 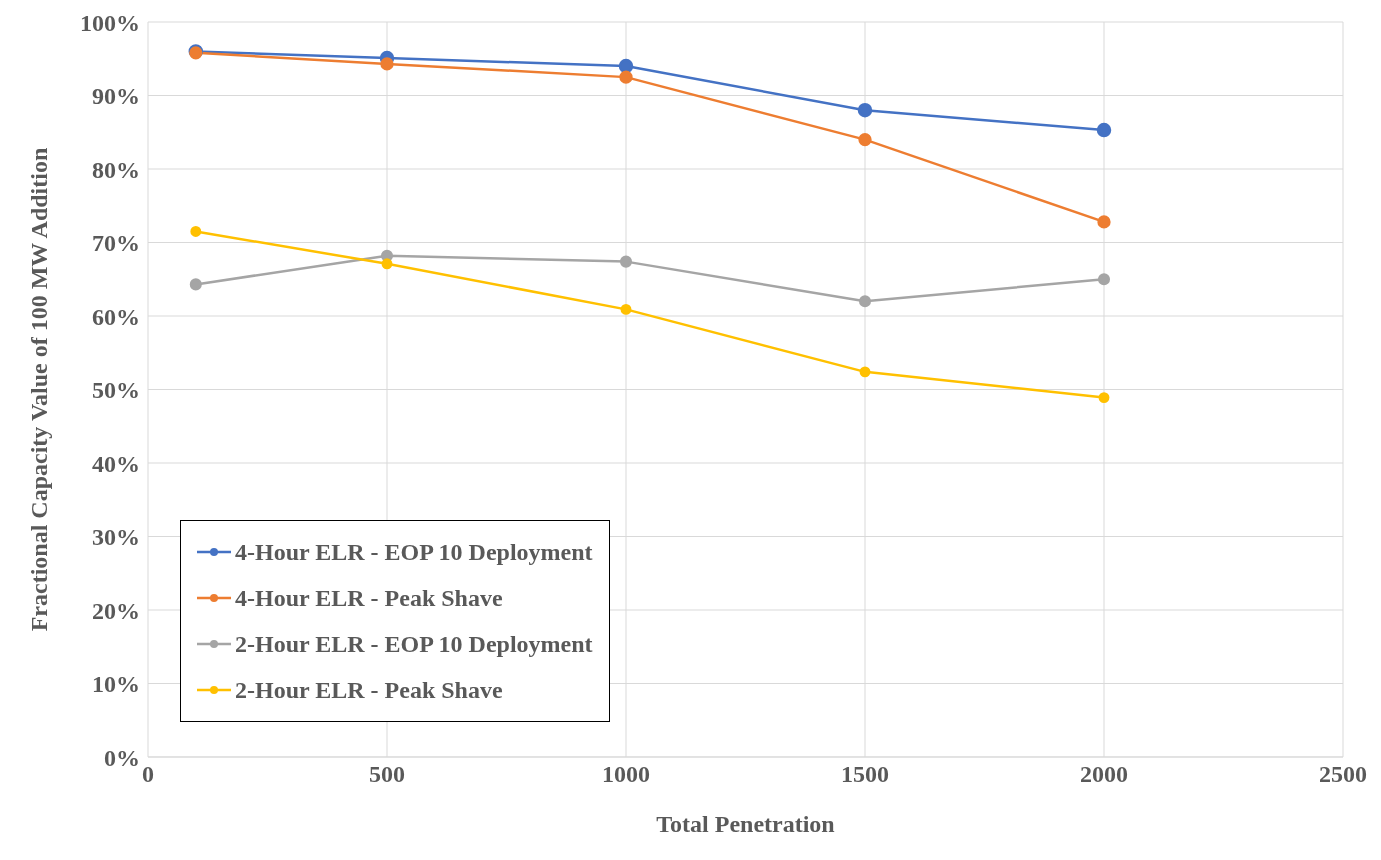 What do you see at coordinates (116, 684) in the screenshot?
I see `y-tick-label: 10%` at bounding box center [116, 684].